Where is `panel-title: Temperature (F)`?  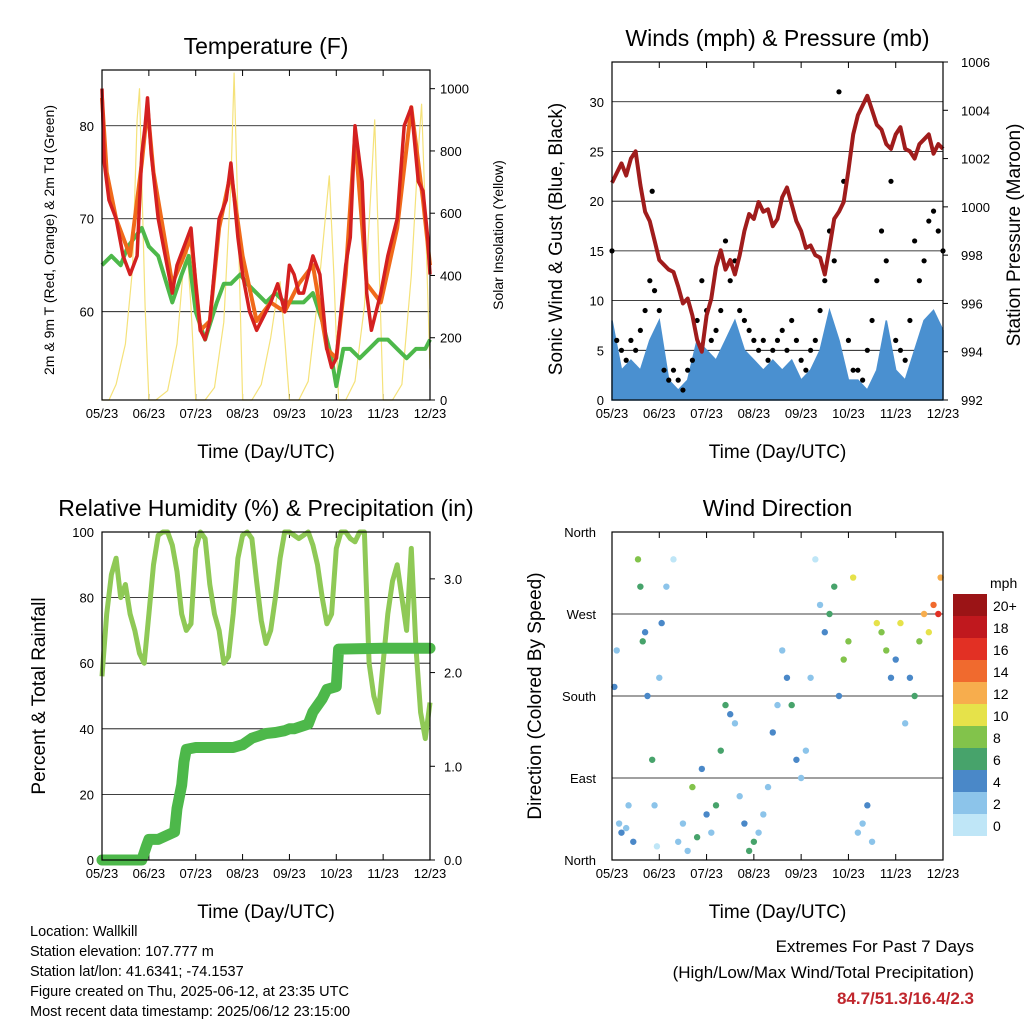 panel-title: Temperature (F) is located at coordinates (266, 46).